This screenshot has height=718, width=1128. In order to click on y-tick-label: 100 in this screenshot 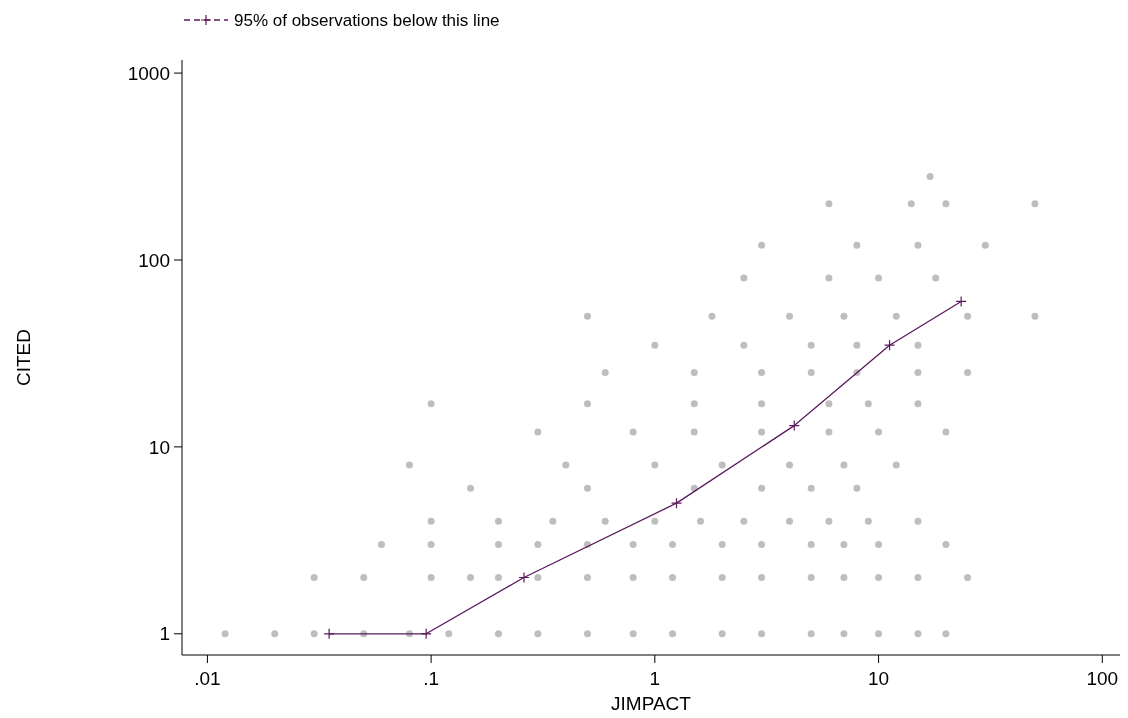, I will do `click(154, 260)`.